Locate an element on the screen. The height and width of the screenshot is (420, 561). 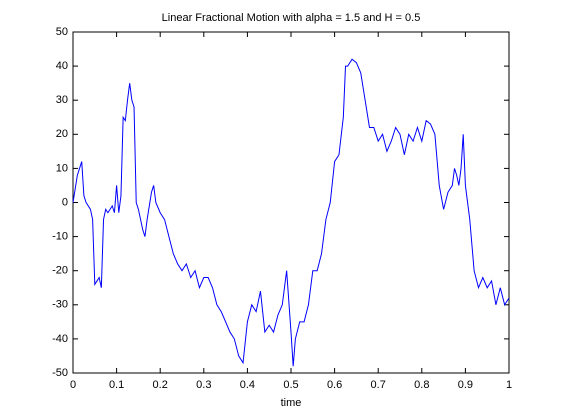
x-tick-label: 0.6 is located at coordinates (334, 385).